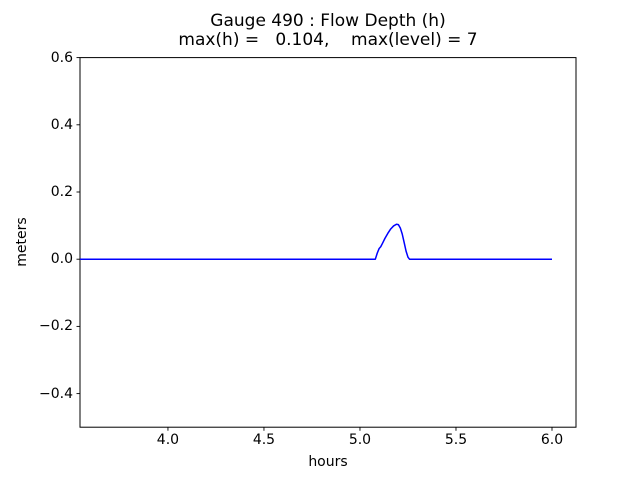  Describe the element at coordinates (22, 242) in the screenshot. I see `y-axis-label: meters` at that location.